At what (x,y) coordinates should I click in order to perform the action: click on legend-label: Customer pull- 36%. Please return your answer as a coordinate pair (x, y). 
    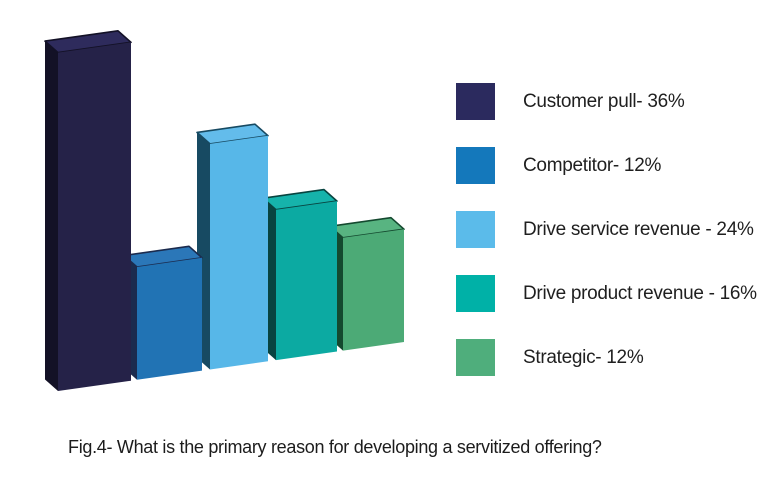
    Looking at the image, I should click on (604, 101).